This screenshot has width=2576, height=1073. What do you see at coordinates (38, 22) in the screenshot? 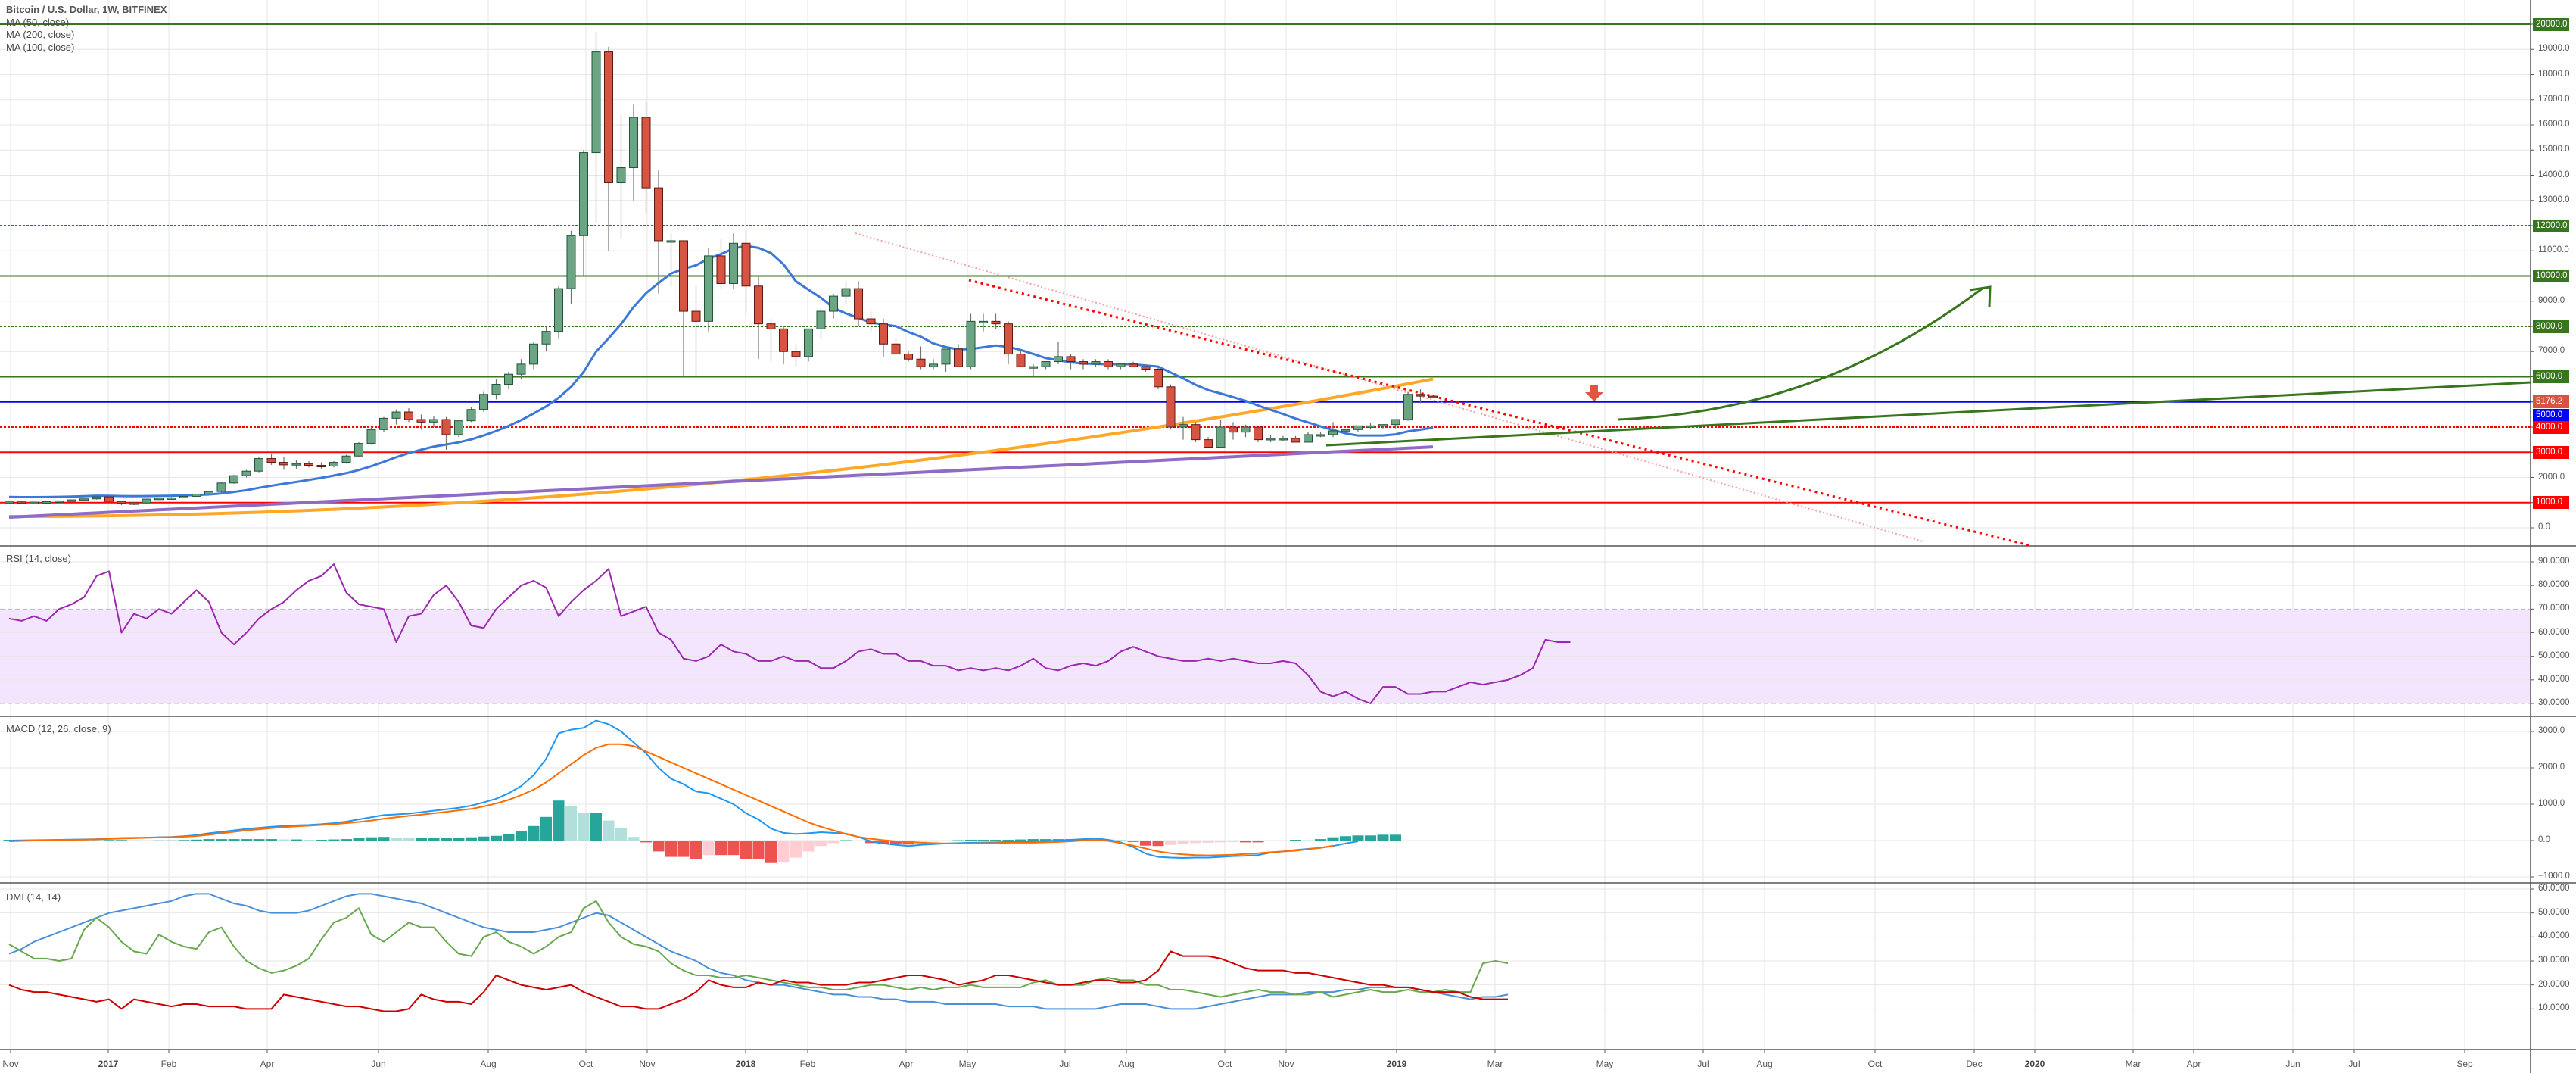
I see `indicator-ma50-label: MA (50, close)` at bounding box center [38, 22].